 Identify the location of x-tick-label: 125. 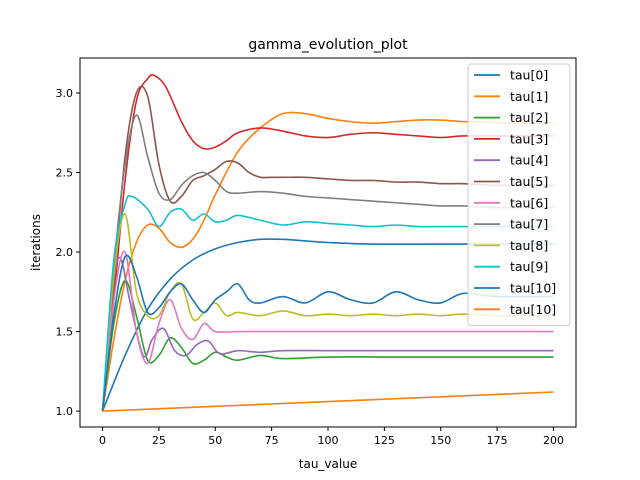
(384, 440).